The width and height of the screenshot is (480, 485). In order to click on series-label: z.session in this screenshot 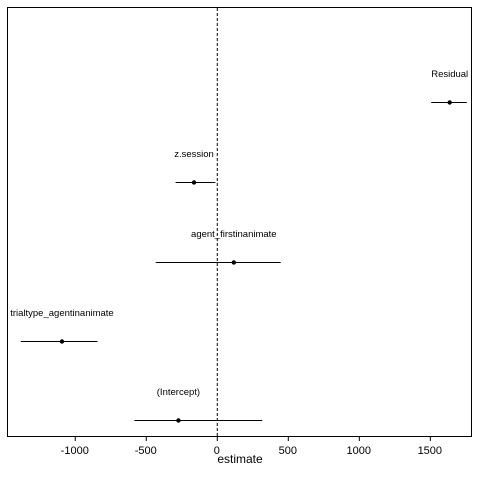, I will do `click(194, 154)`.